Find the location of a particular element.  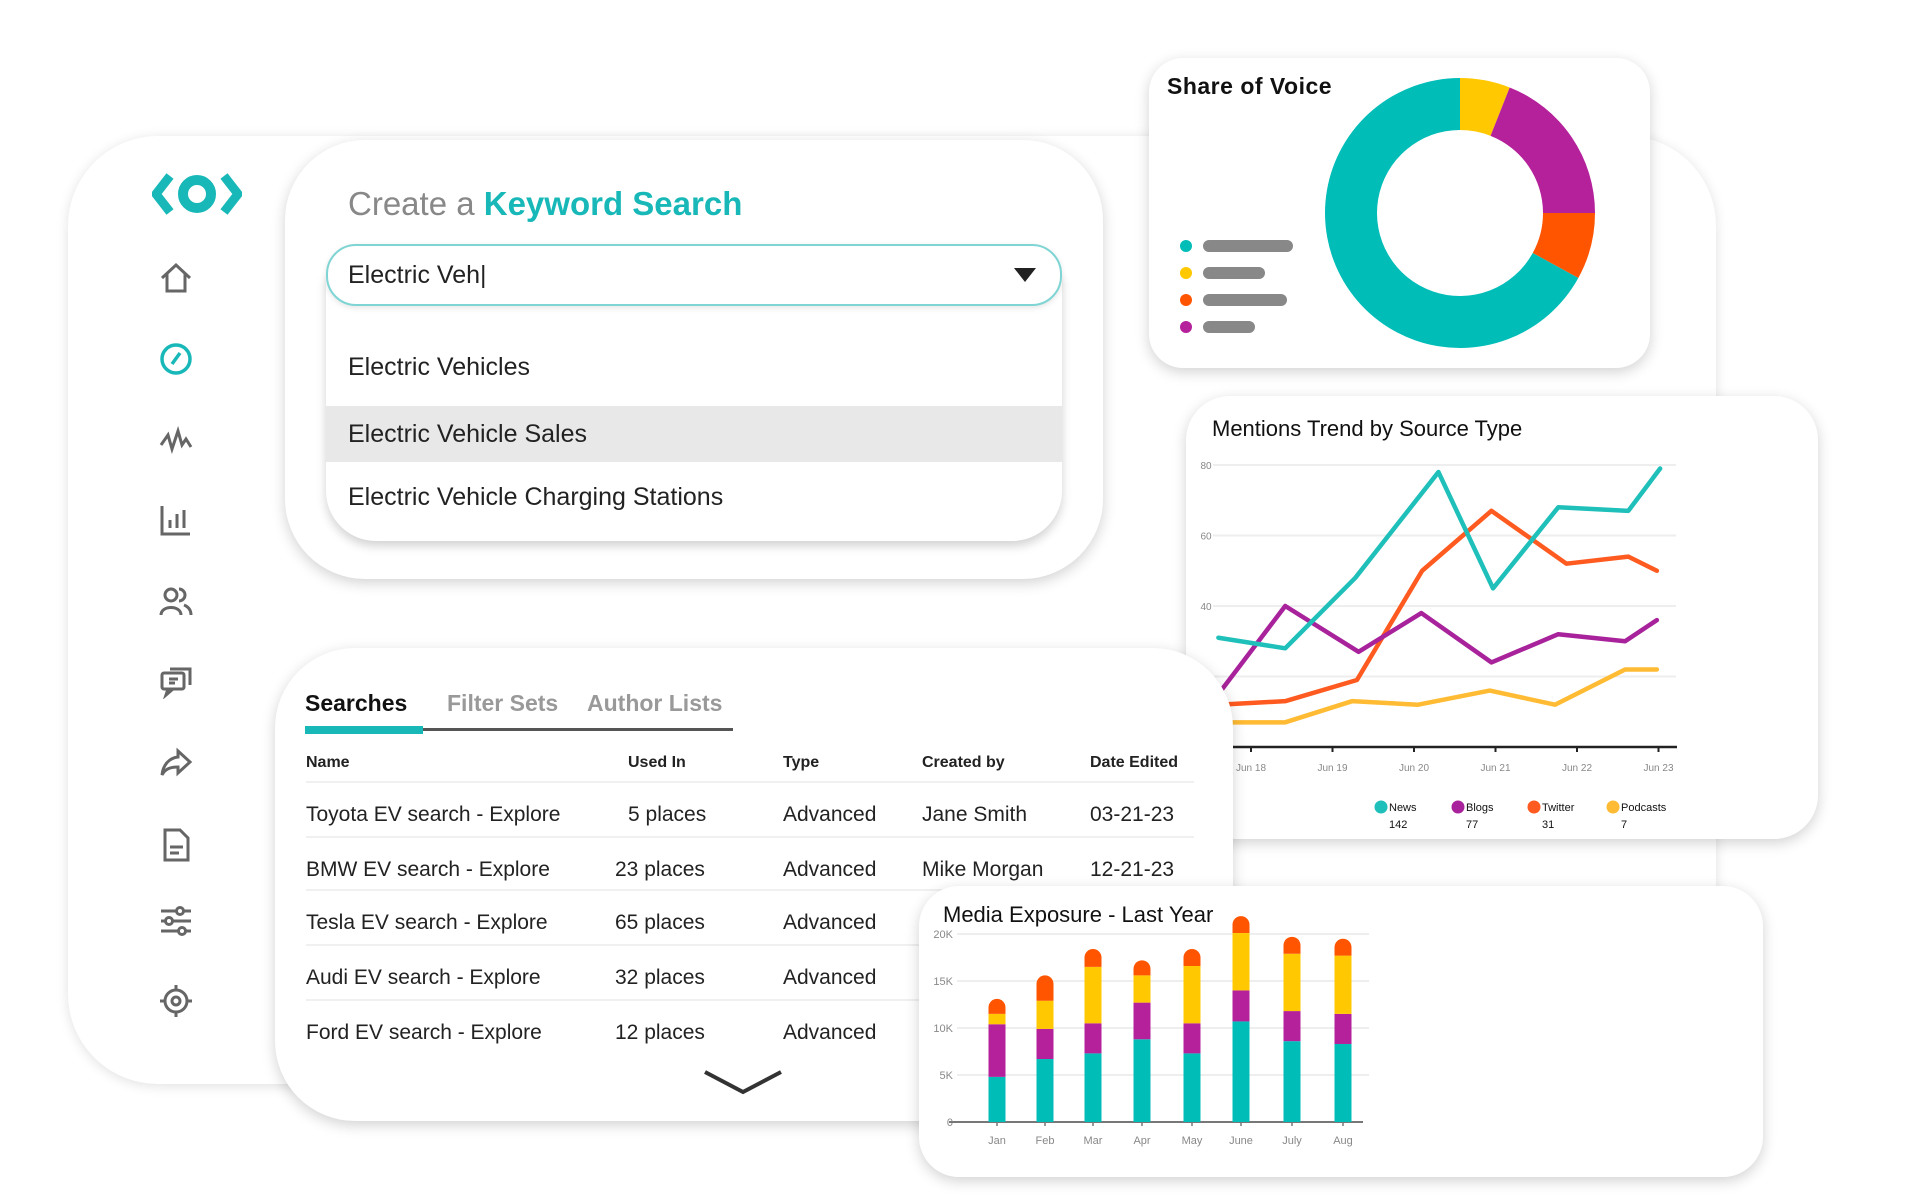

x-tick-label: Jun 19 is located at coordinates (1332, 768).